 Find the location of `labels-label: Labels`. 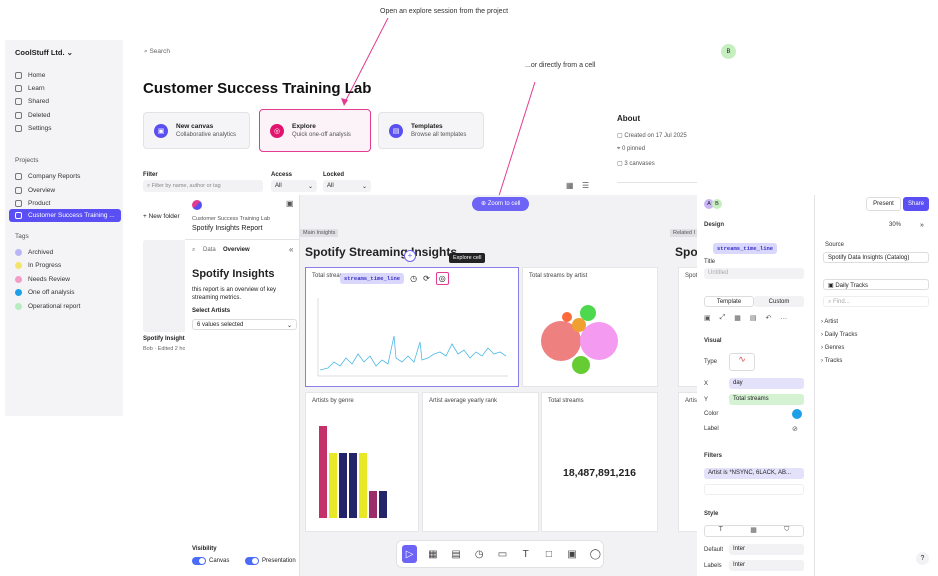

labels-label: Labels is located at coordinates (713, 566).